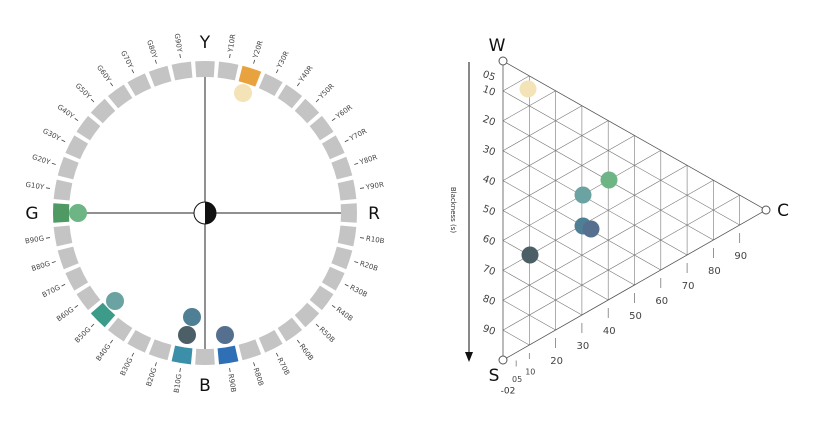 The width and height of the screenshot is (826, 432). I want to click on center-mark, so click(210, 213).